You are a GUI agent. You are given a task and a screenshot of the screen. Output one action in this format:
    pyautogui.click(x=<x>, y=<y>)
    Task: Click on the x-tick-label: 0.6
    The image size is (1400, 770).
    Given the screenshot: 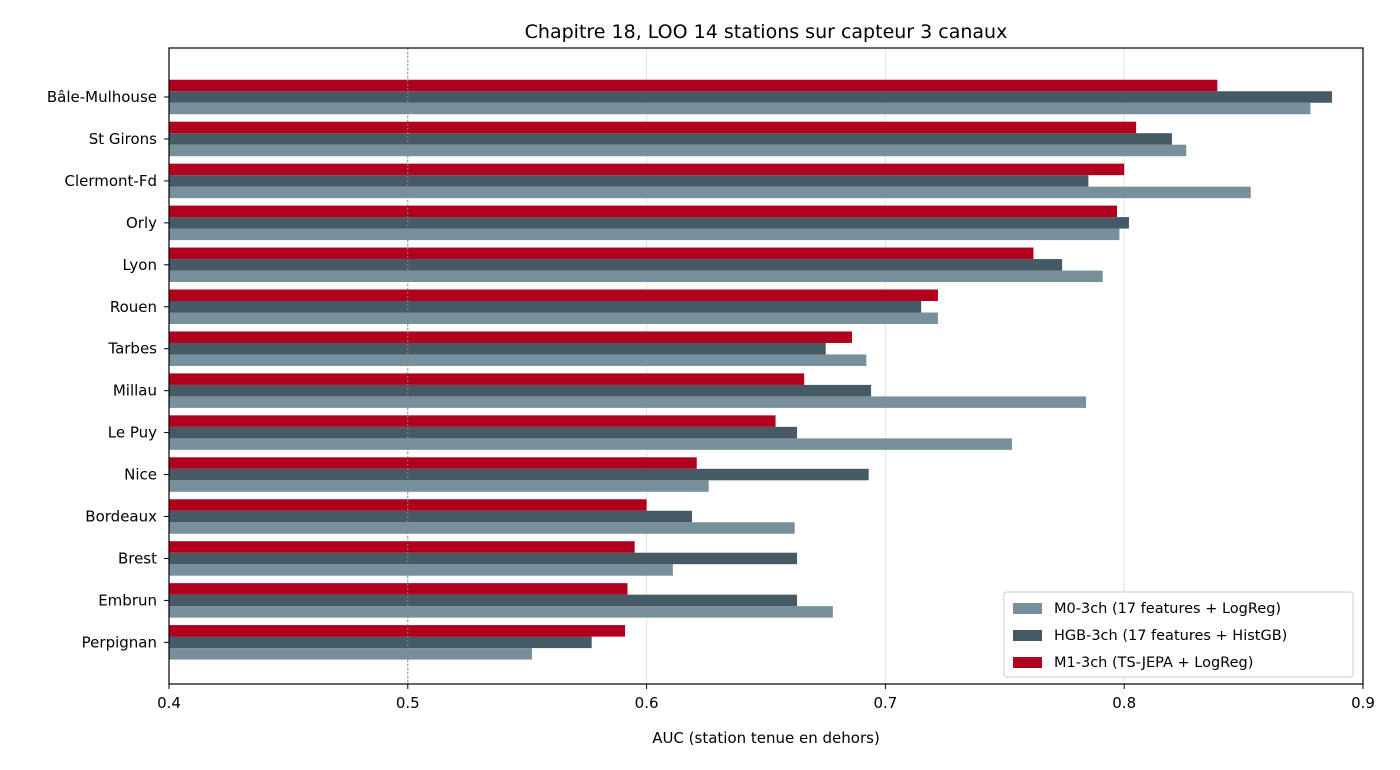 What is the action you would take?
    pyautogui.click(x=647, y=703)
    